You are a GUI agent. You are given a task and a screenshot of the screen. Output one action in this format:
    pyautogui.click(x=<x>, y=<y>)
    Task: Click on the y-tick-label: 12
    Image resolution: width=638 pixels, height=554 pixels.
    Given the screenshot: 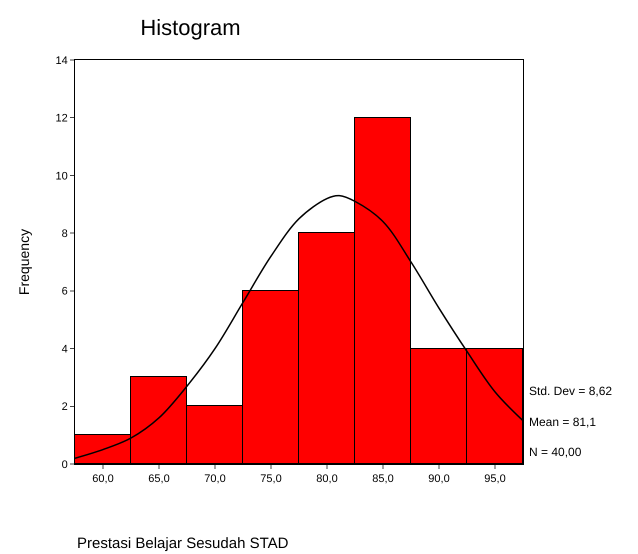 What is the action you would take?
    pyautogui.click(x=62, y=118)
    